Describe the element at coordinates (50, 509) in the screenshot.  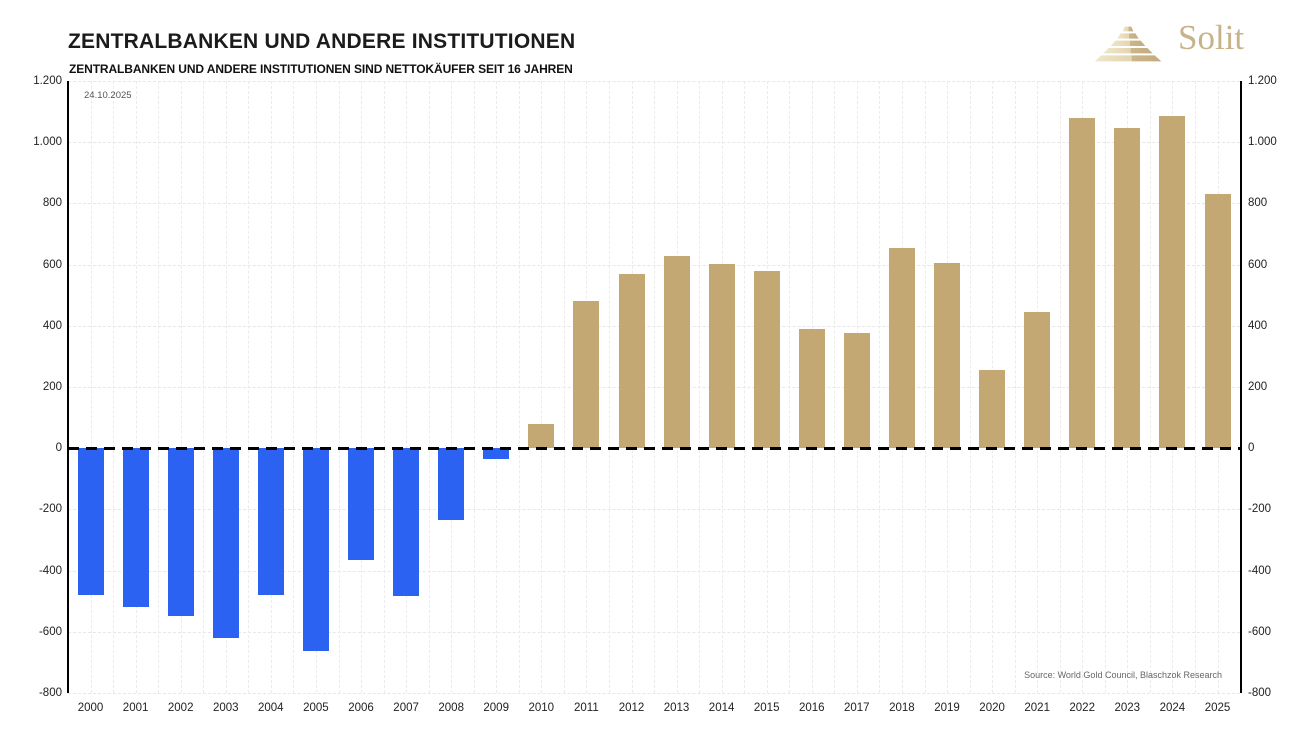
I see `y-tick-label-left: -200` at that location.